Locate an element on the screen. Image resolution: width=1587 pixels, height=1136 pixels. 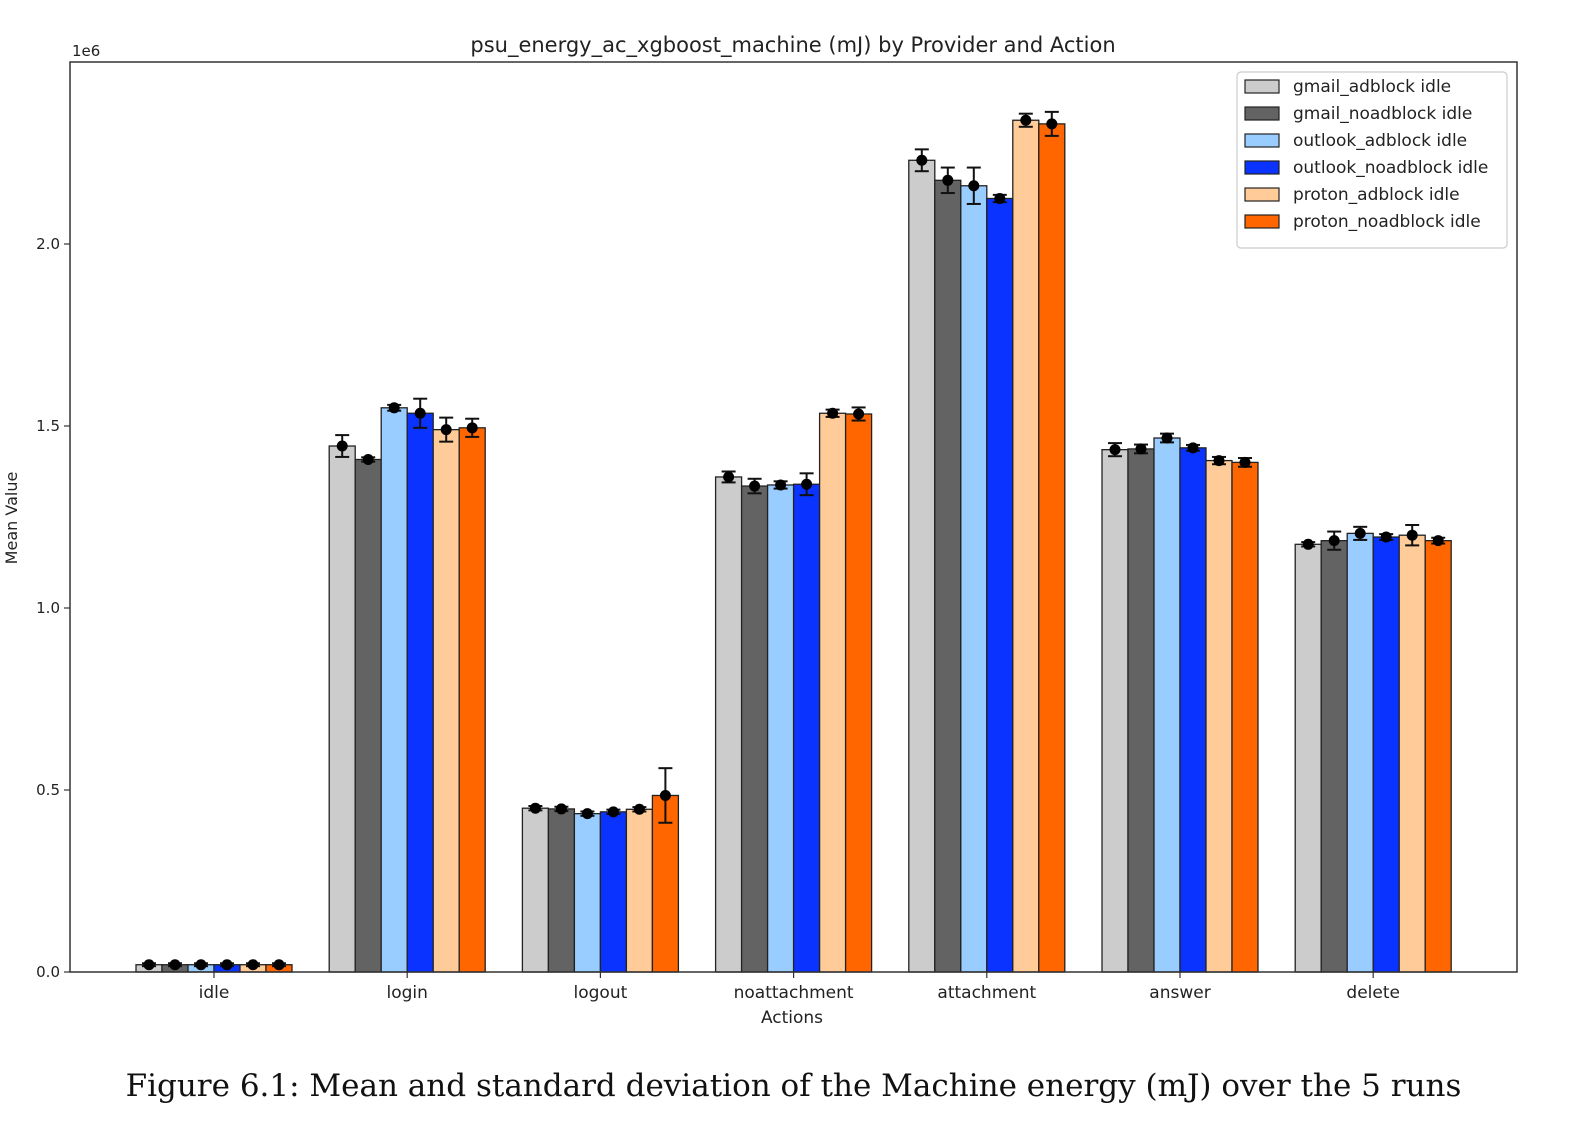
legend-label: gmail_adblock idle is located at coordinates (1372, 87).